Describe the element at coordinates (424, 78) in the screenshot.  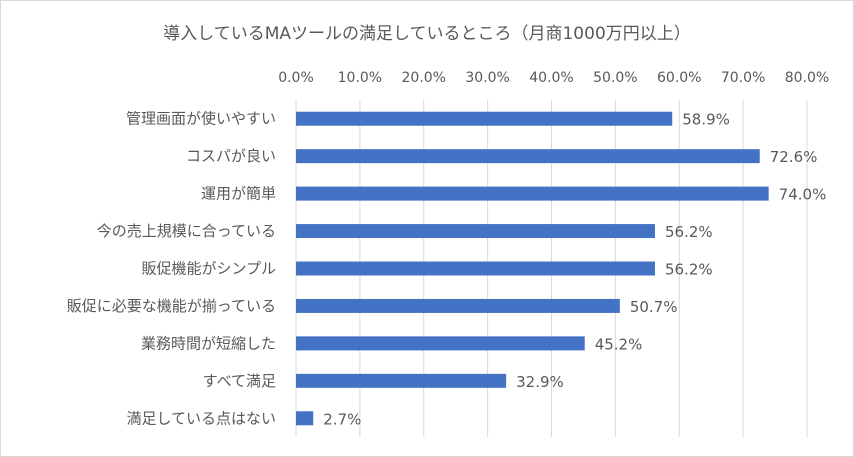
I see `x-tick-label: 20.0%` at that location.